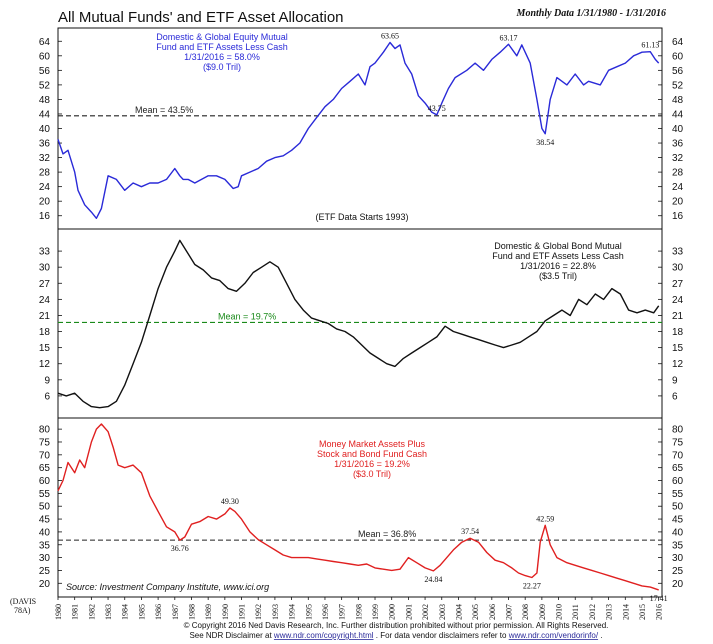 The width and height of the screenshot is (713, 644). I want to click on y-tick-label-left: 55, so click(45, 494).